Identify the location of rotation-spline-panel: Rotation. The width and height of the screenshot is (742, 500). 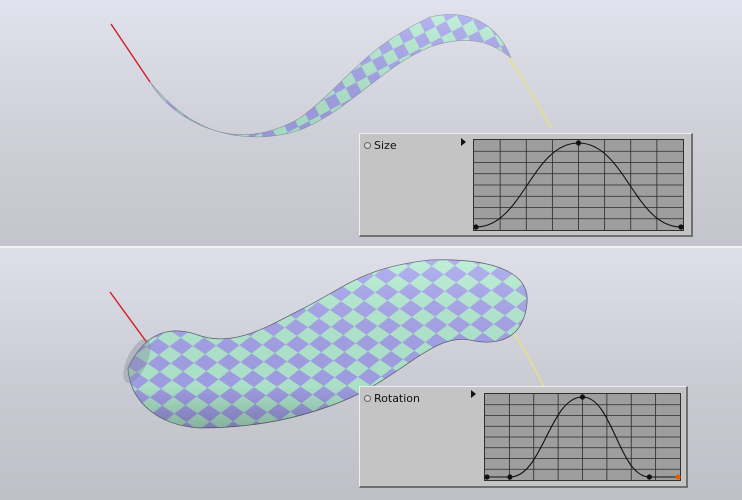
(523, 437).